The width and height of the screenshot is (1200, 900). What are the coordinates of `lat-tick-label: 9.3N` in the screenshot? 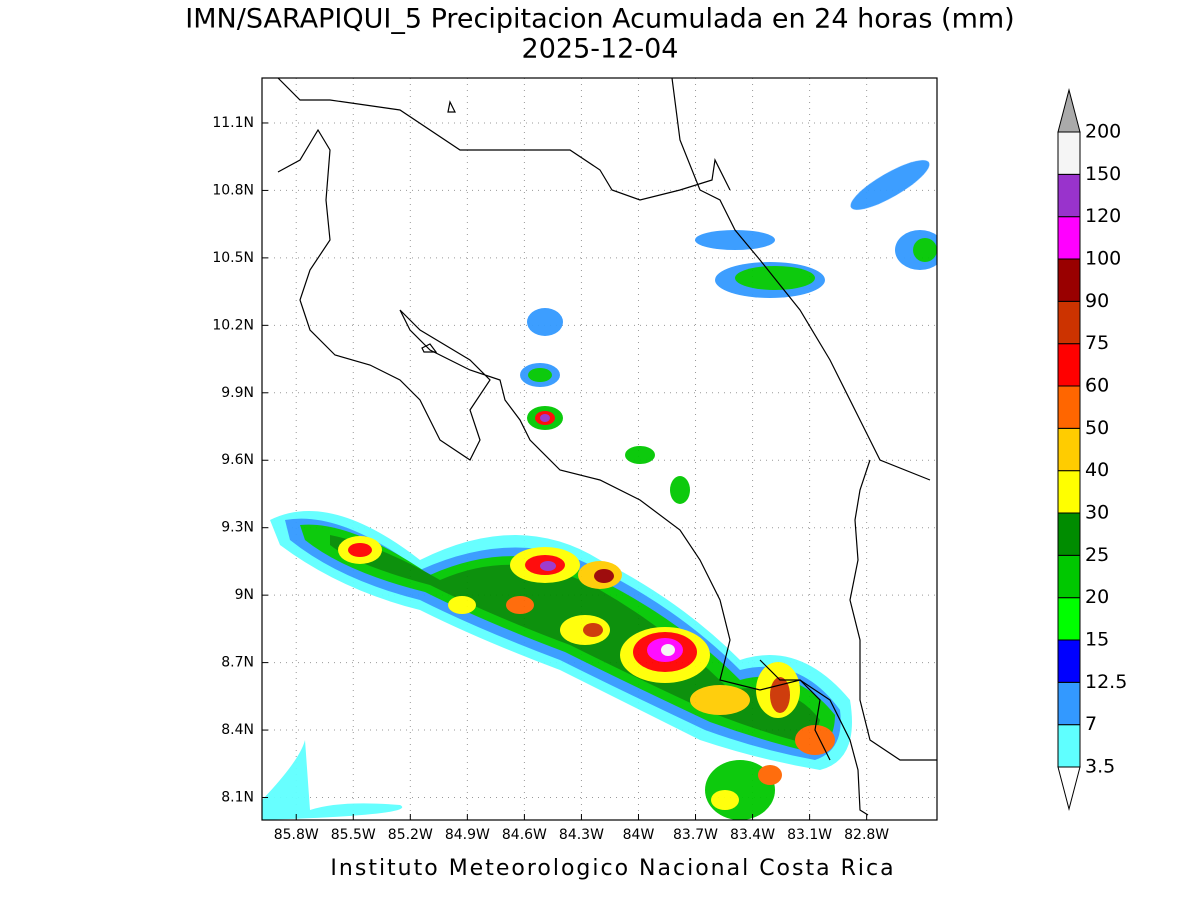 It's located at (237, 528).